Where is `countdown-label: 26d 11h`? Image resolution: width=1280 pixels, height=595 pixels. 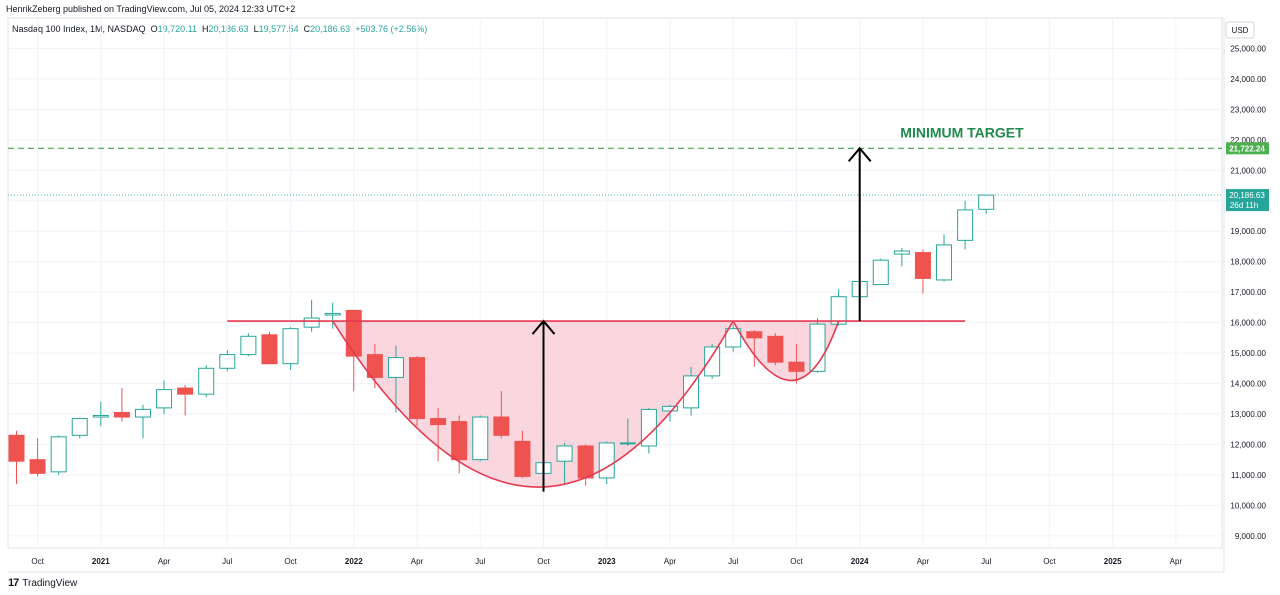
countdown-label: 26d 11h is located at coordinates (1244, 205).